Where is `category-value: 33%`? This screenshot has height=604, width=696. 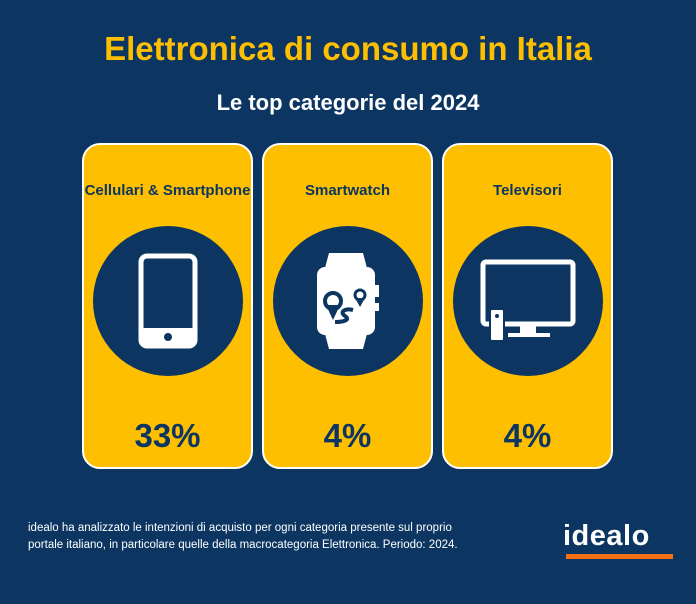 category-value: 33% is located at coordinates (167, 435).